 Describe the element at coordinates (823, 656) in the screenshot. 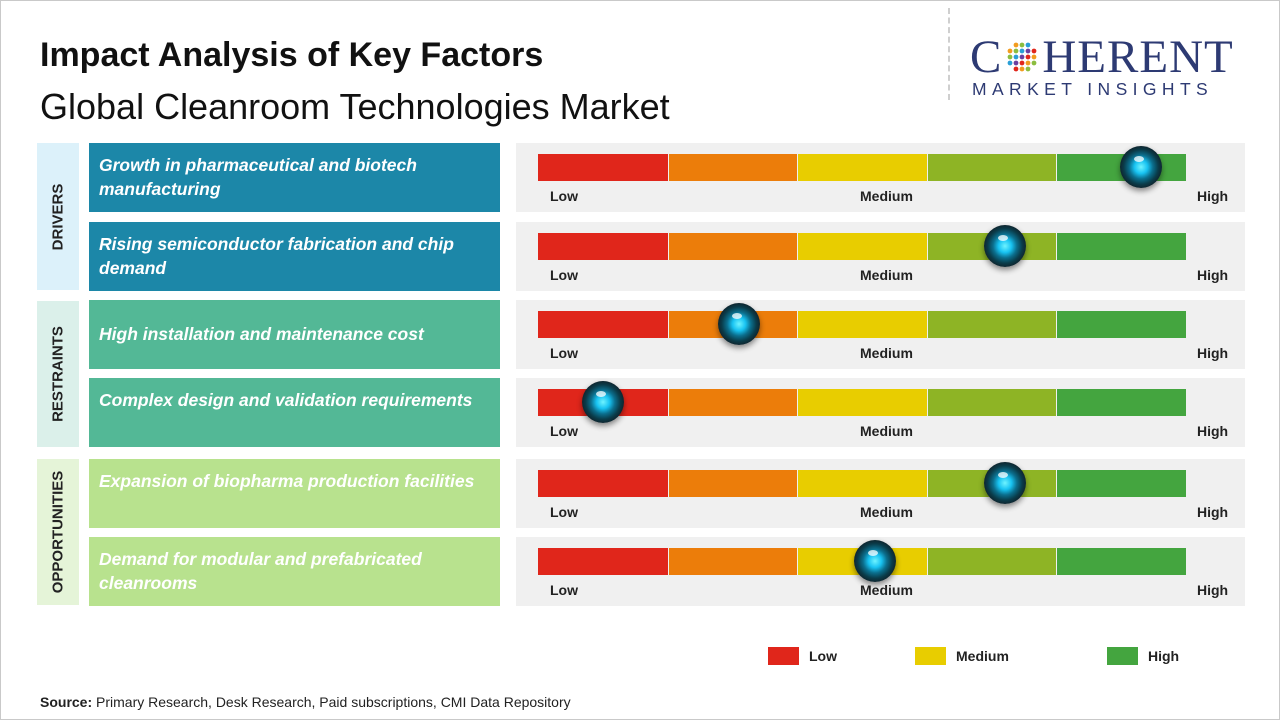

I see `legend-label: Low` at that location.